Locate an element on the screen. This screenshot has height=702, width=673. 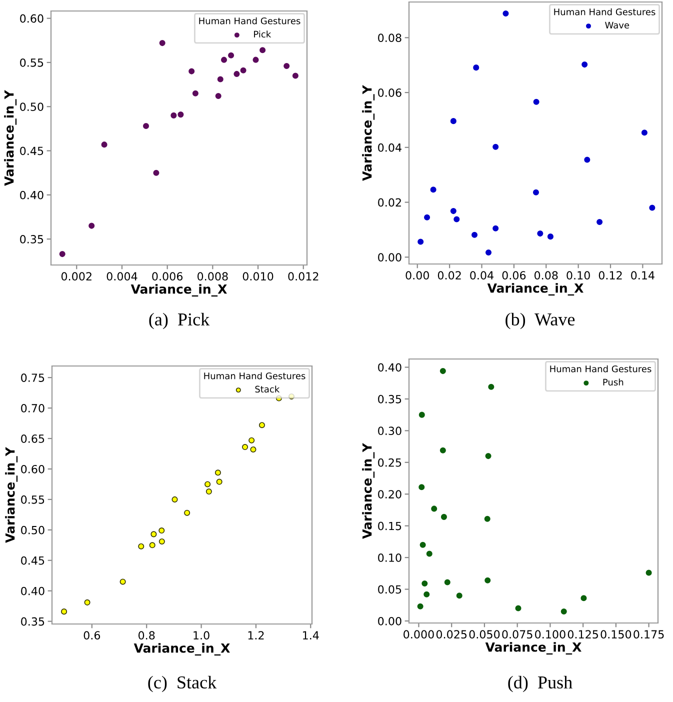
x-tick-label: 0.6 is located at coordinates (92, 635).